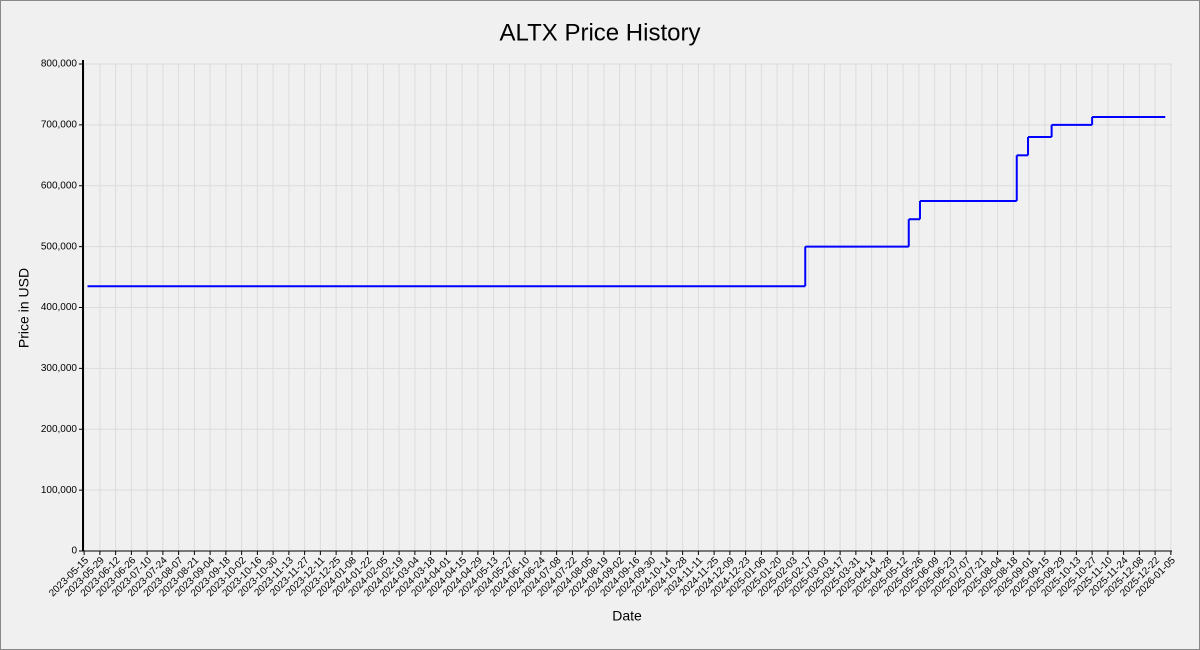 The height and width of the screenshot is (650, 1200). I want to click on y-tick-label: 800,000, so click(59, 64).